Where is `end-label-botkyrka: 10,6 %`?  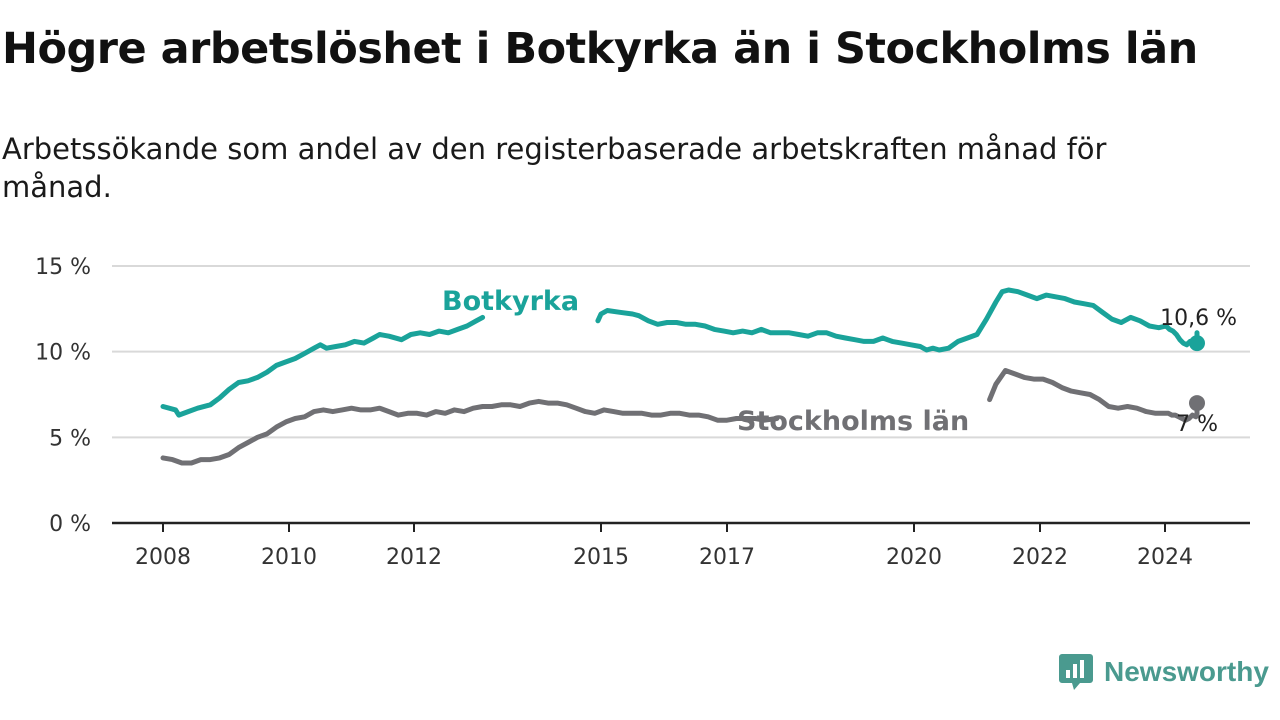
end-label-botkyrka: 10,6 % is located at coordinates (1198, 318).